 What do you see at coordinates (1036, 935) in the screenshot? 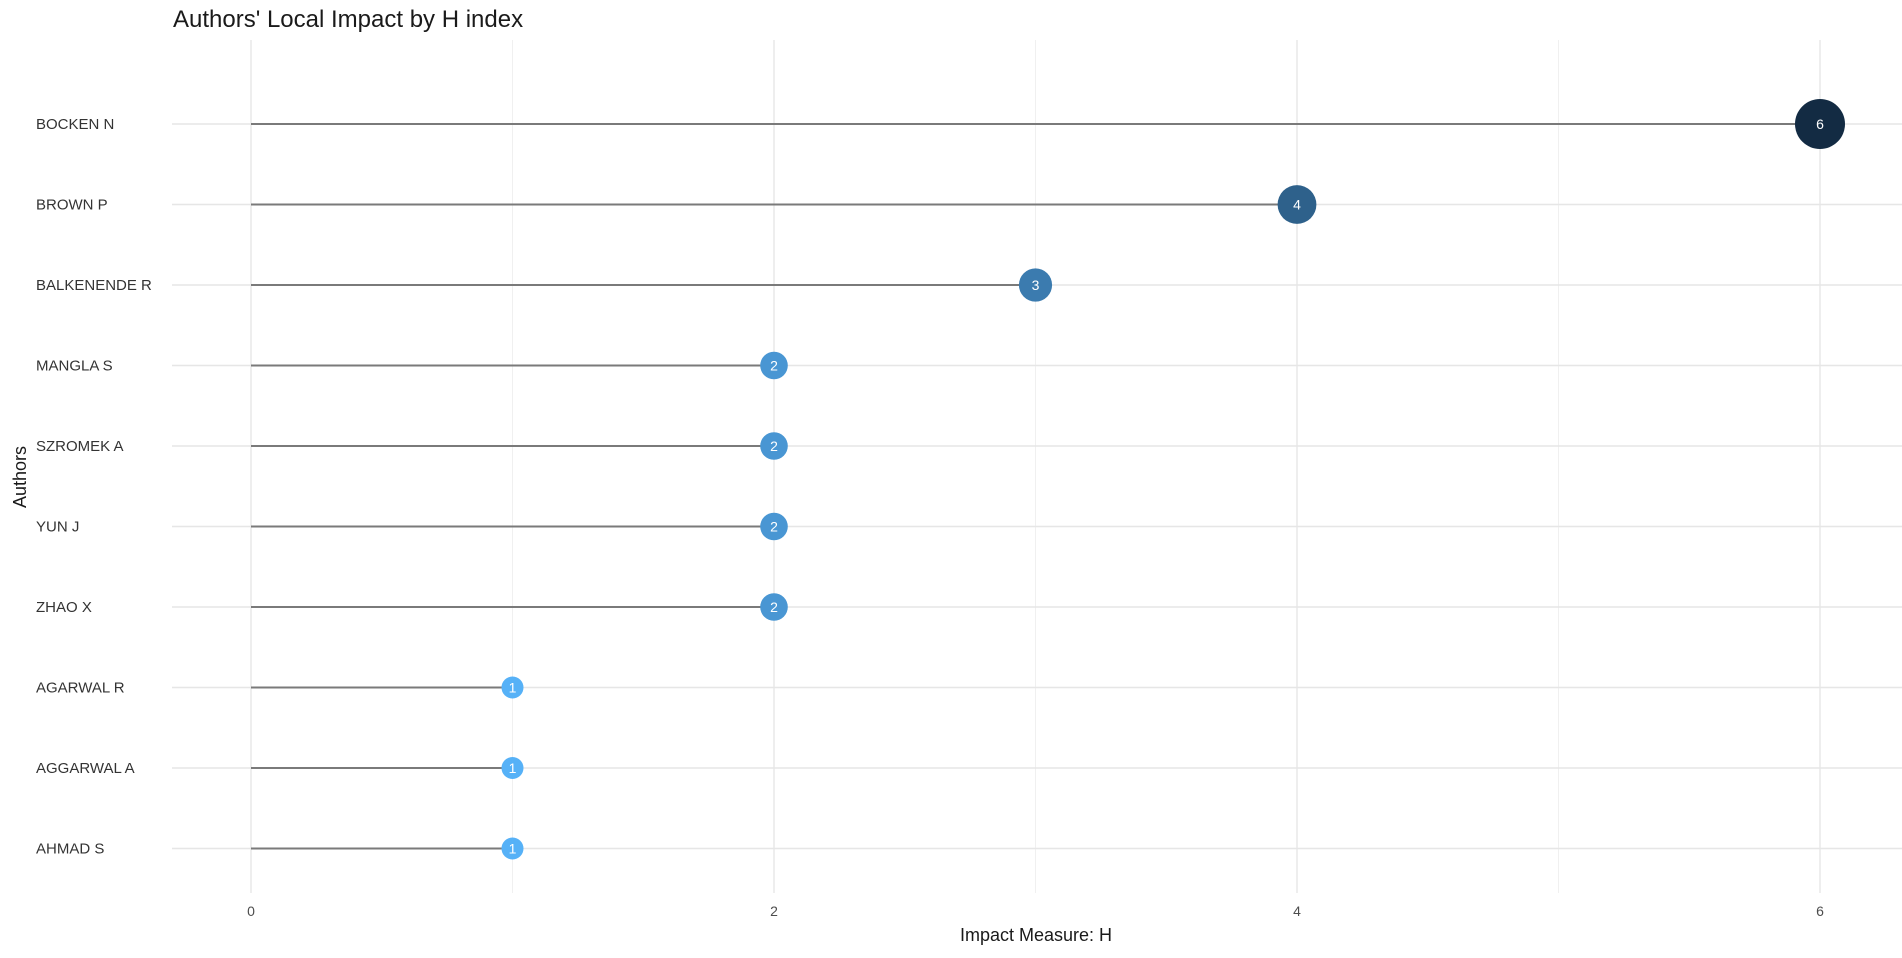
I see `x-axis-title: Impact Measure: H` at bounding box center [1036, 935].